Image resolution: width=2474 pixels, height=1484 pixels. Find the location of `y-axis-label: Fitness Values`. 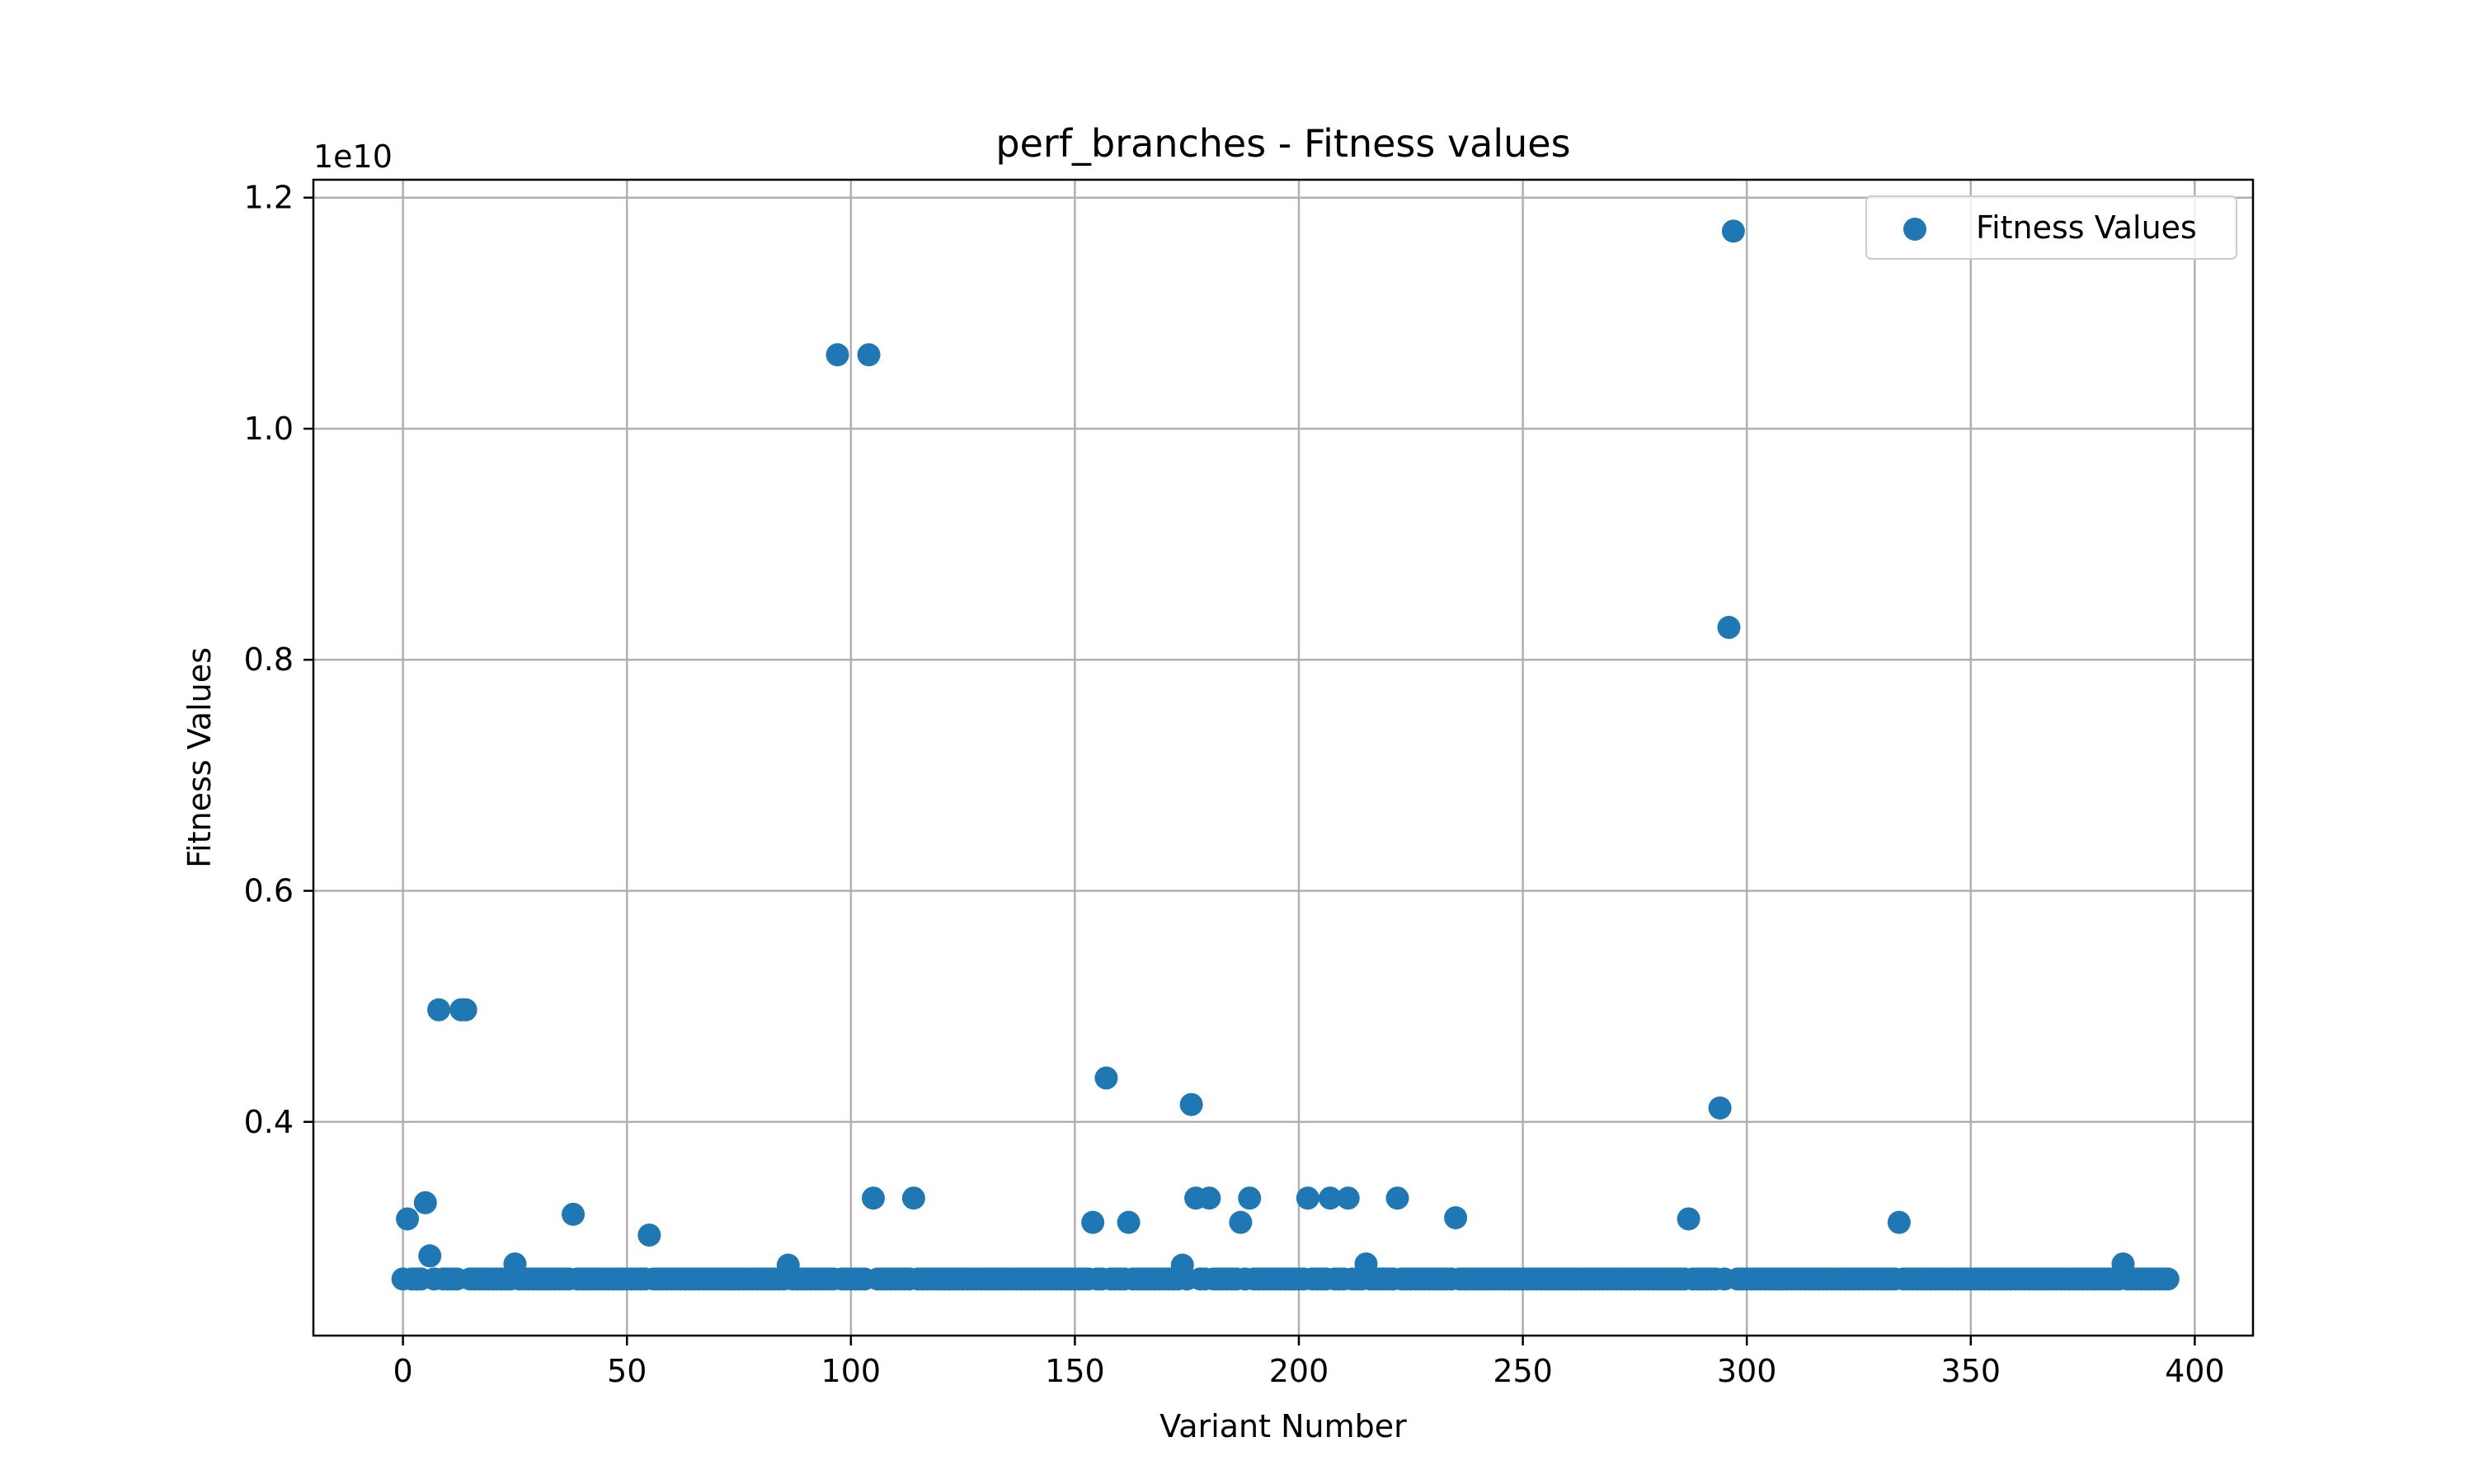

y-axis-label: Fitness Values is located at coordinates (199, 757).